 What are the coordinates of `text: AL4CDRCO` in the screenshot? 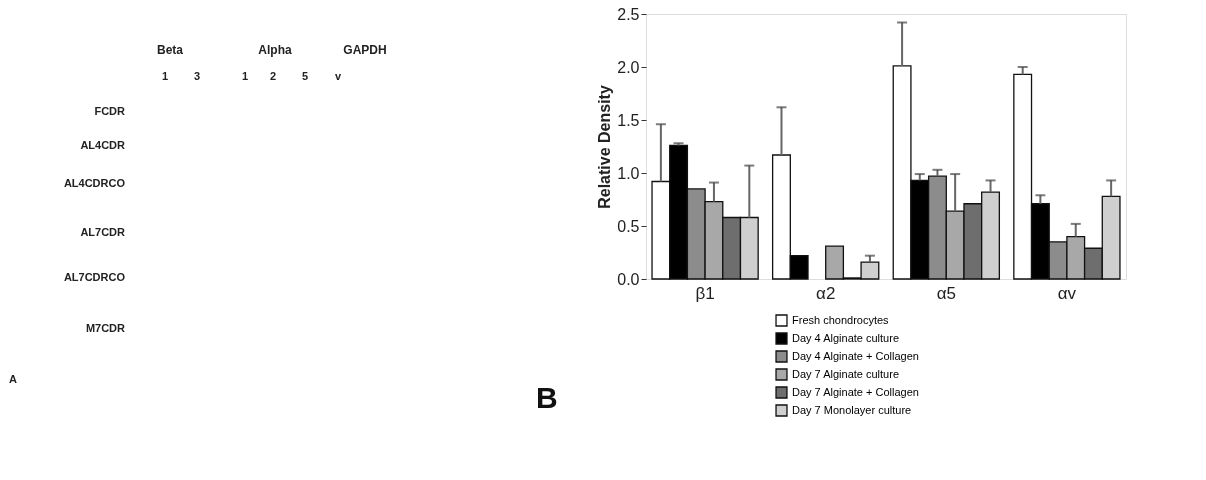 It's located at (94, 182).